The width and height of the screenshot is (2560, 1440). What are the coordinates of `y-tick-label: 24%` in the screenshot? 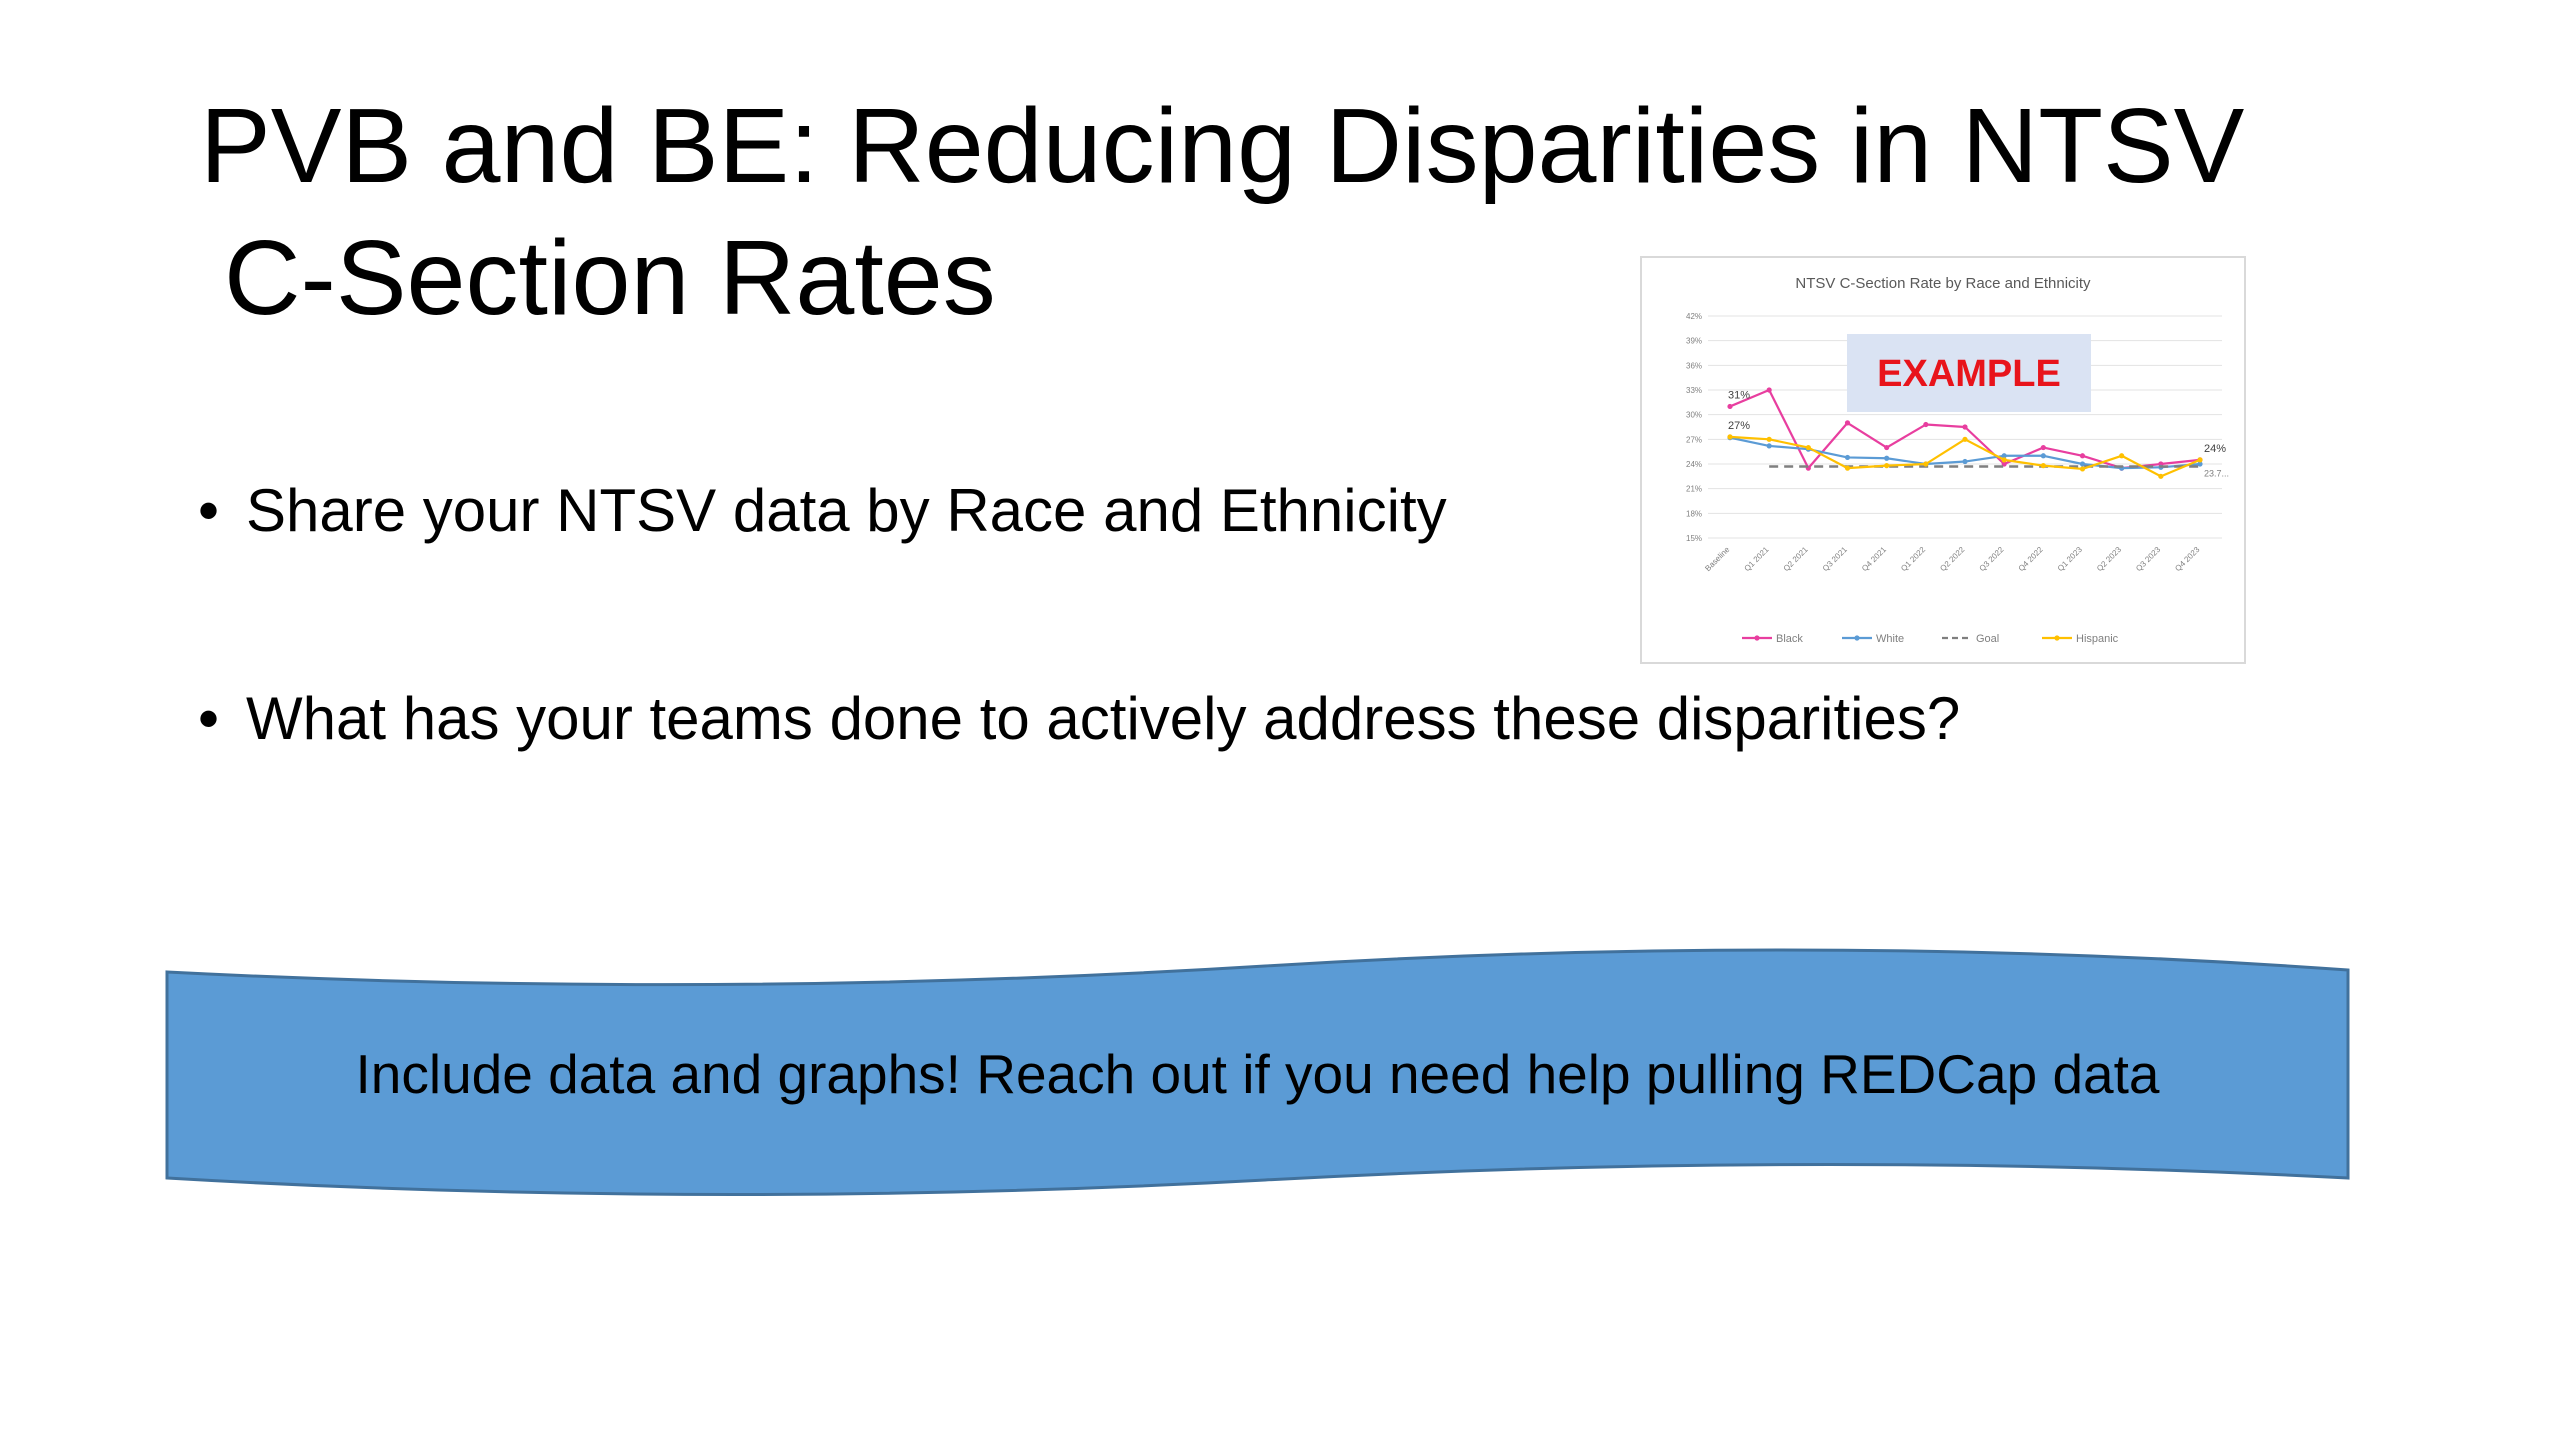 It's located at (1694, 464).